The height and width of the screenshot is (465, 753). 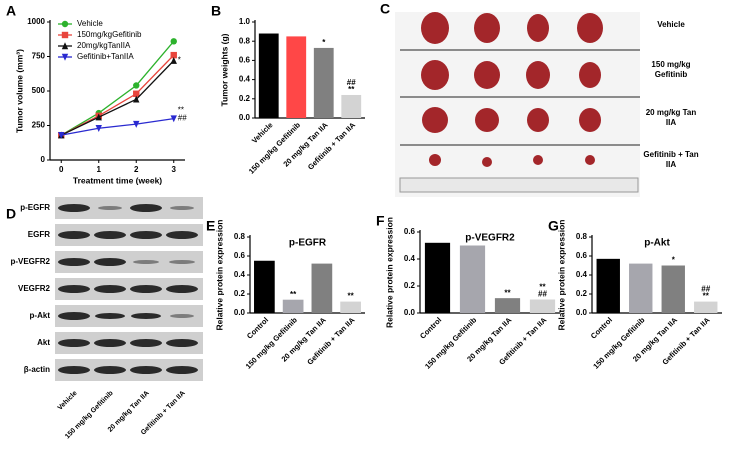 I want to click on chart-title: p-Akt, so click(x=657, y=243).